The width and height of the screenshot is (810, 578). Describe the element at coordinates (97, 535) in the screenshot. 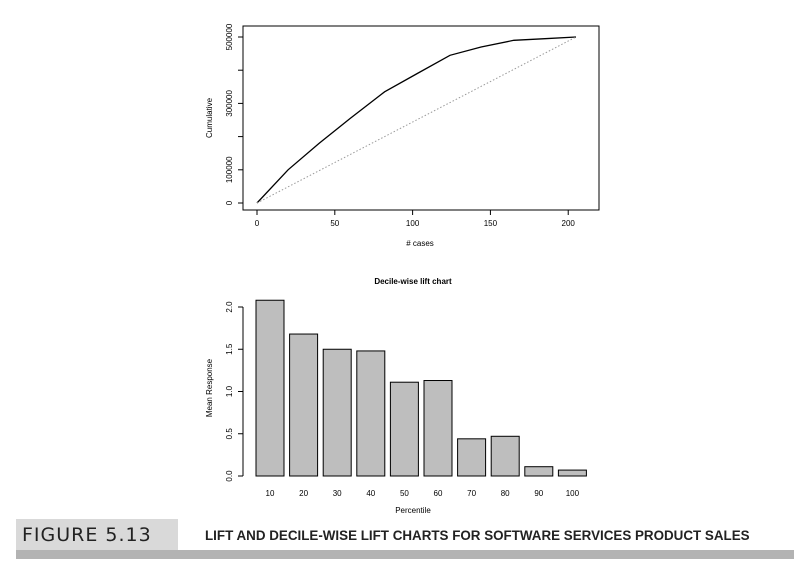

I see `figure-number: FIGURE 5.13` at that location.